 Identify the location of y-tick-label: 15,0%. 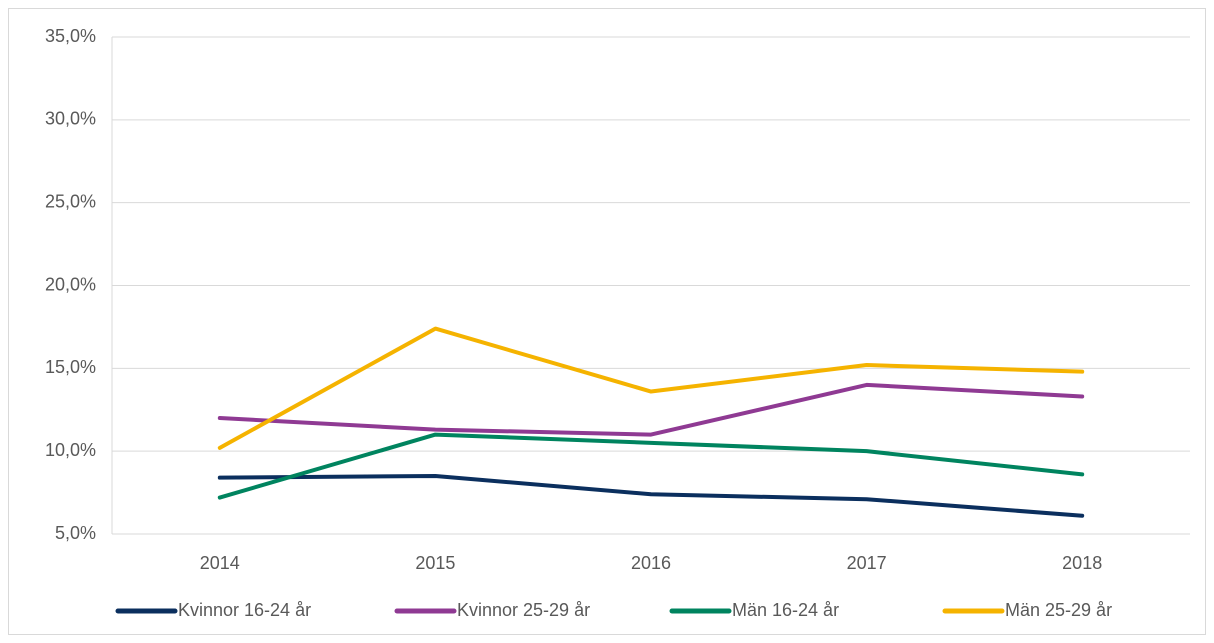
(70, 367).